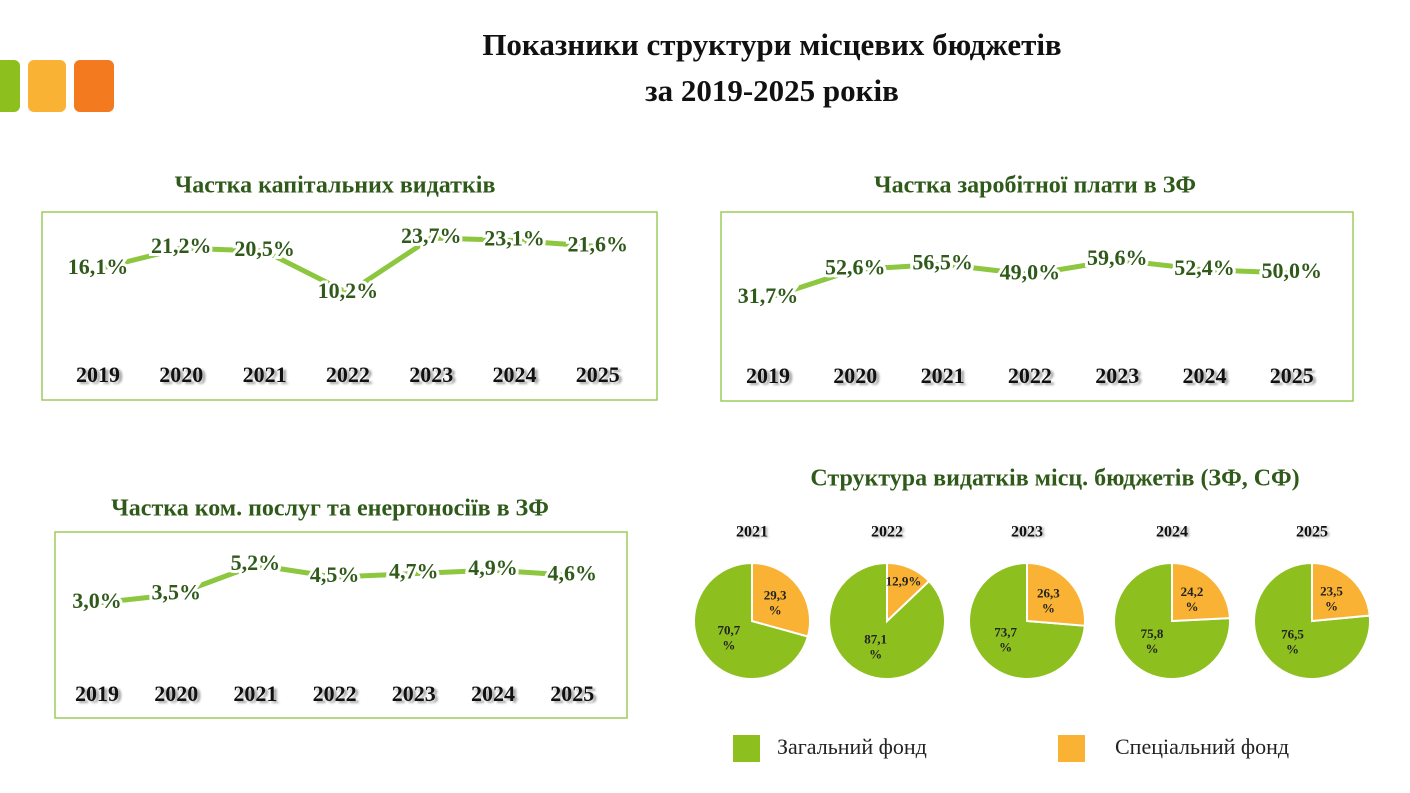  I want to click on data-label: 75,8%, so click(1152, 641).